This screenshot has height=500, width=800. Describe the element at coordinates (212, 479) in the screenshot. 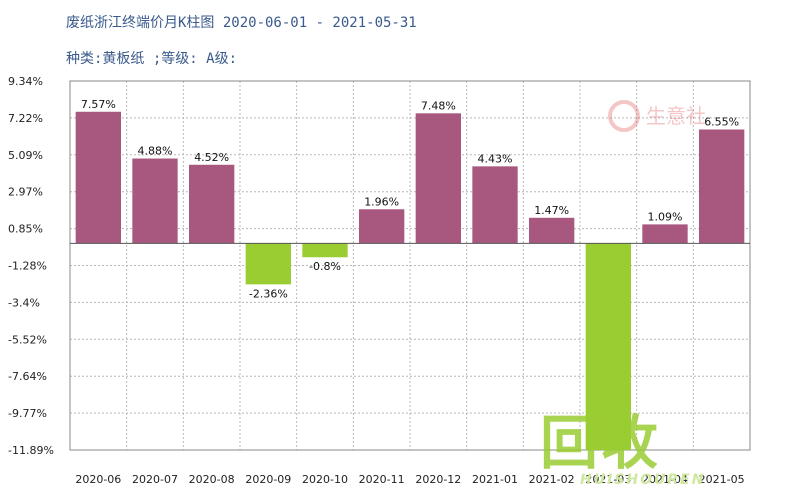

I see `x-tick-label: 2020-08` at that location.